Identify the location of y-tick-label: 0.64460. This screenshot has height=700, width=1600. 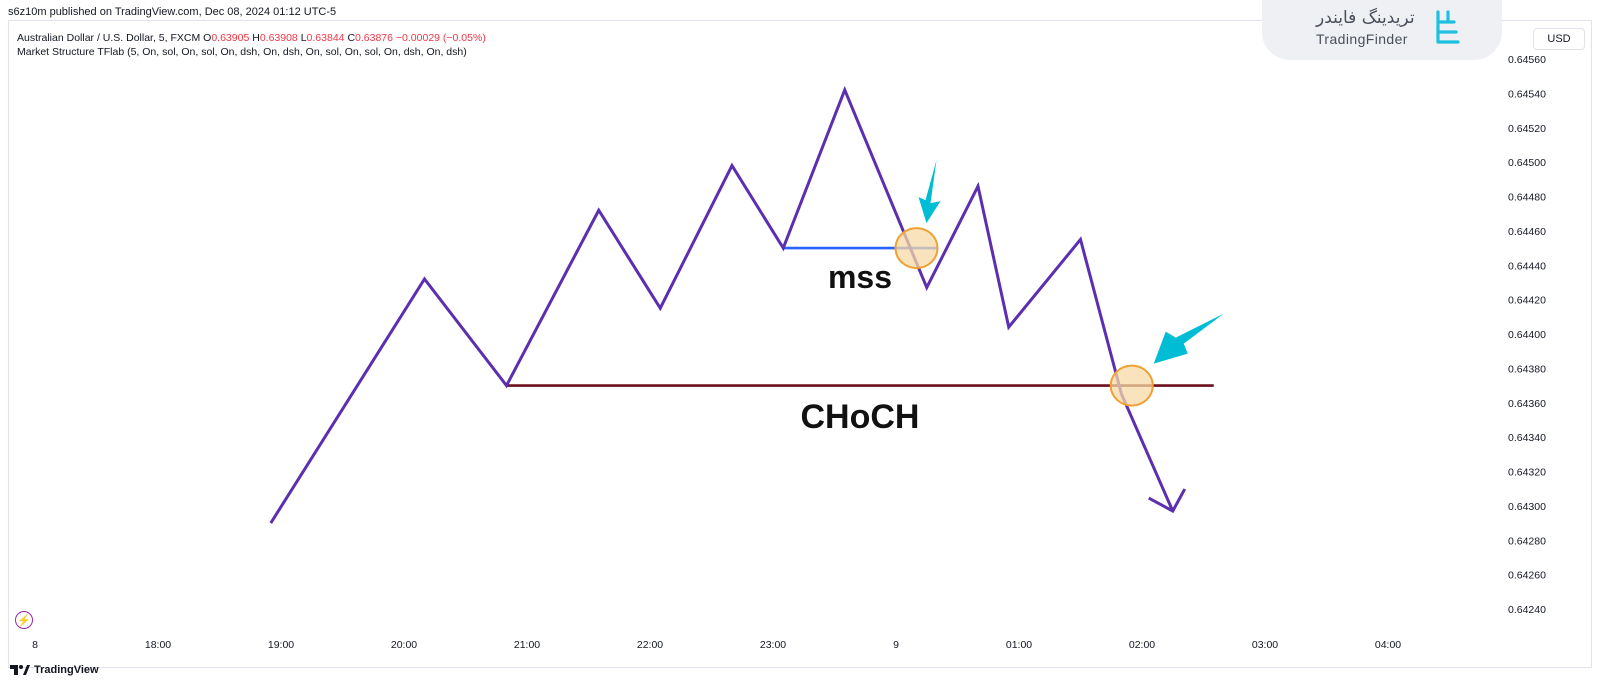
(1527, 232).